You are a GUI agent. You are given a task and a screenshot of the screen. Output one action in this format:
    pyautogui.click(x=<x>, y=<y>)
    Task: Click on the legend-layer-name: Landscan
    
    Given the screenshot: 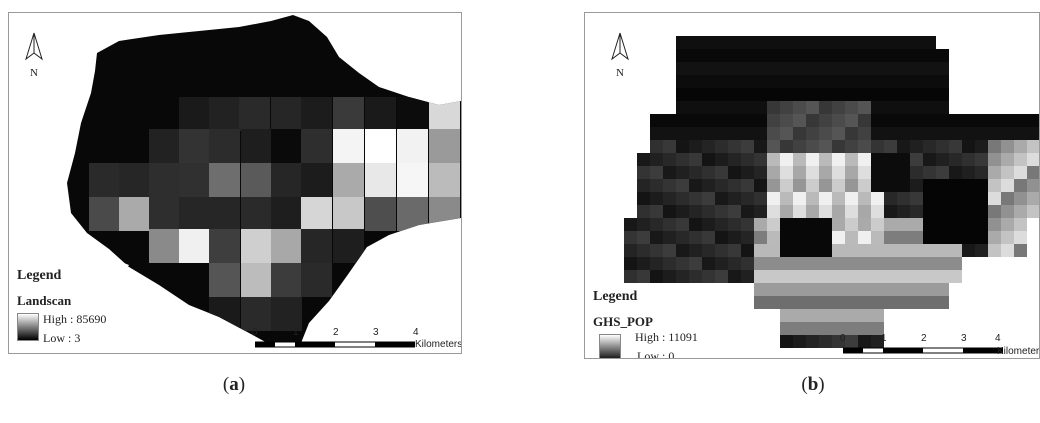 What is the action you would take?
    pyautogui.click(x=44, y=300)
    